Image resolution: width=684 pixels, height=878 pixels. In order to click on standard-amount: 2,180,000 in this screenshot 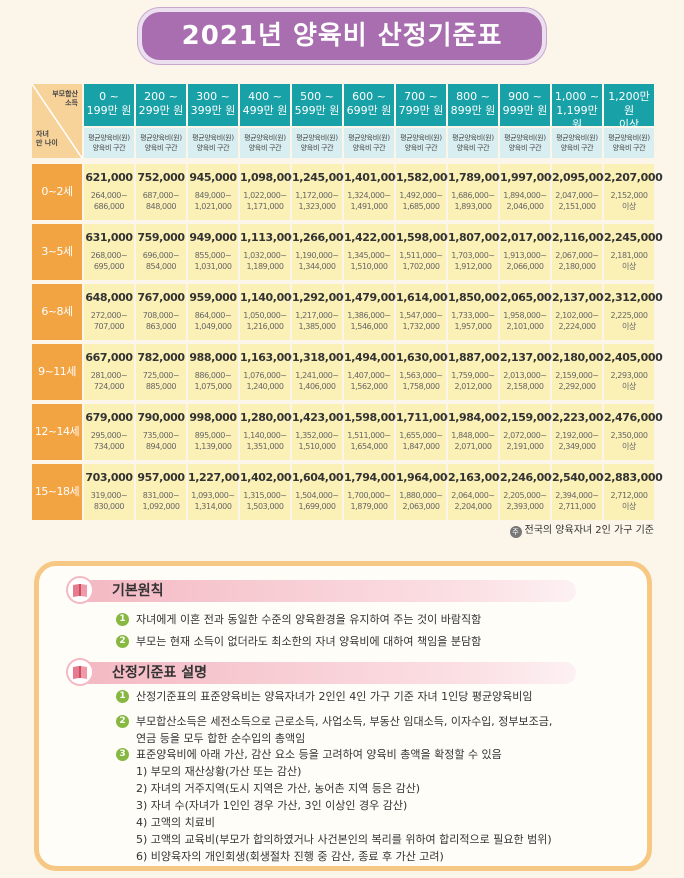, I will do `click(581, 357)`.